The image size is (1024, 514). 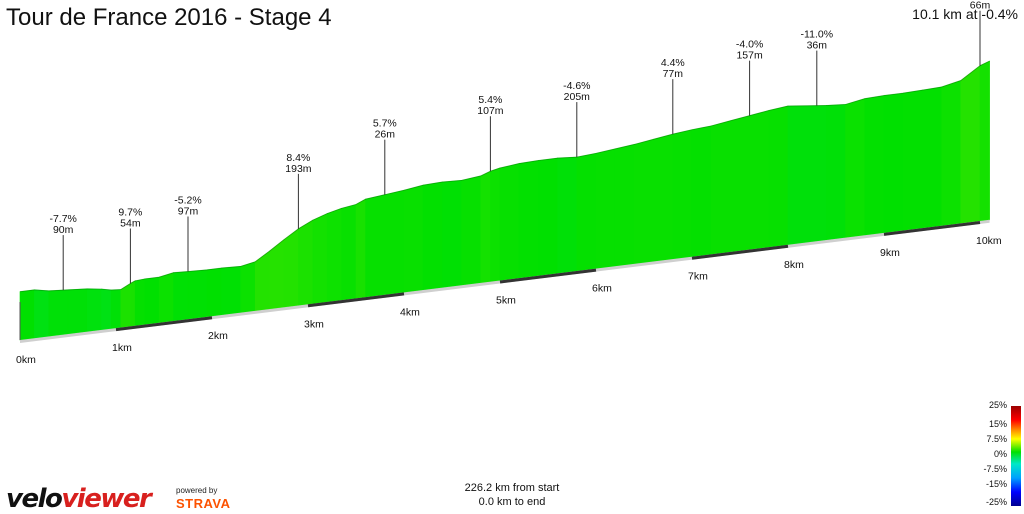 What do you see at coordinates (130, 223) in the screenshot?
I see `annotation-length: 54m` at bounding box center [130, 223].